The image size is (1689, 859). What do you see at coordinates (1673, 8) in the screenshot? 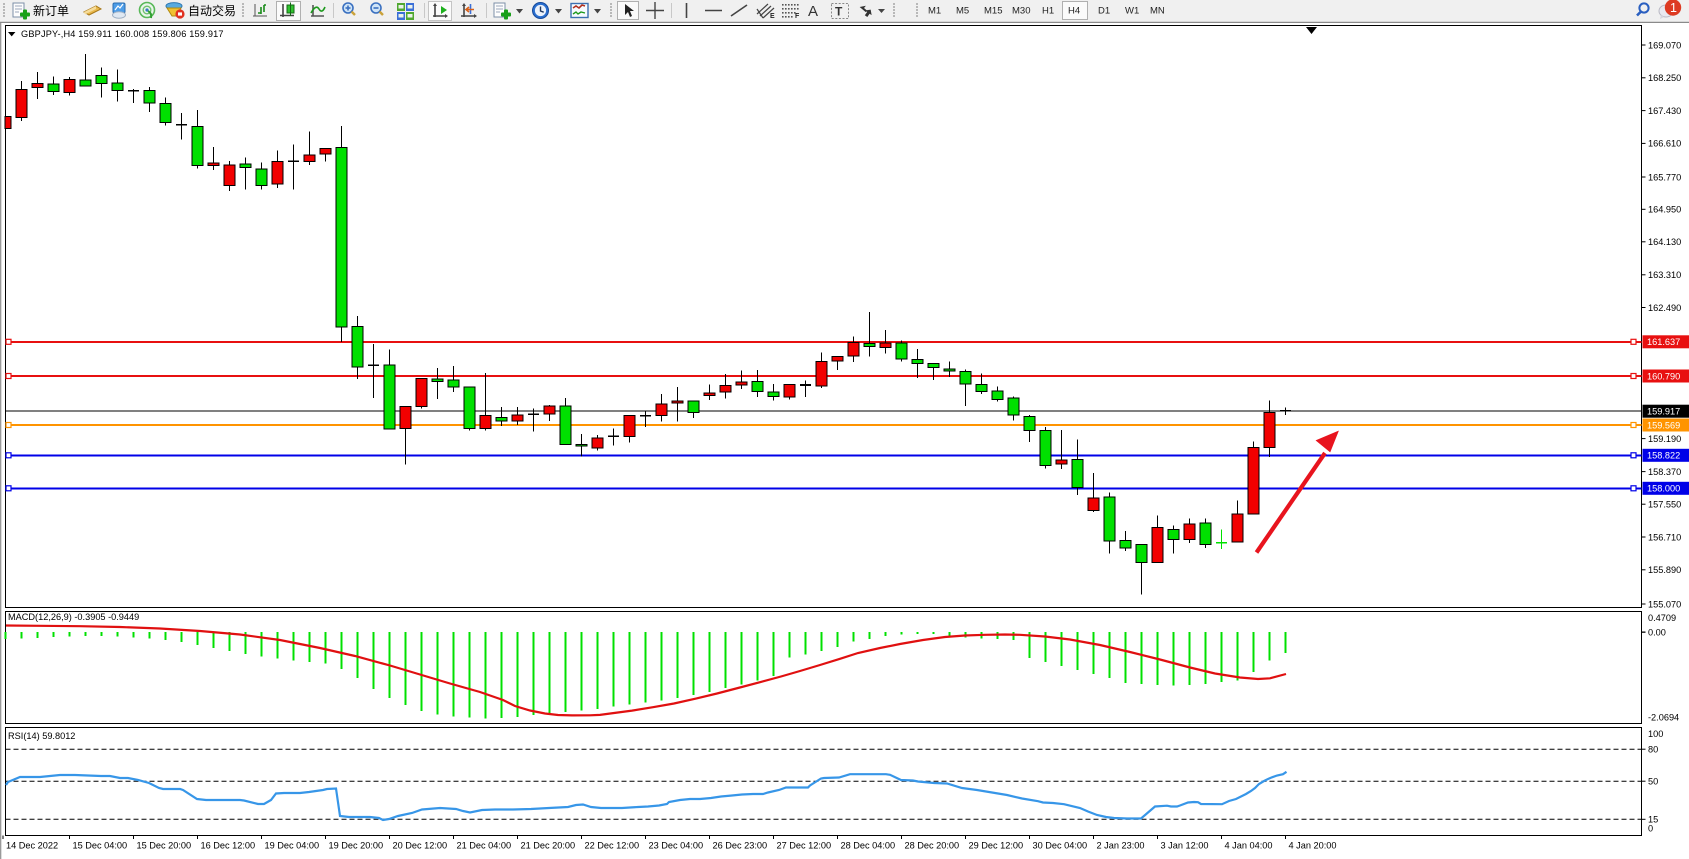
I see `svg-text: 1` at bounding box center [1673, 8].